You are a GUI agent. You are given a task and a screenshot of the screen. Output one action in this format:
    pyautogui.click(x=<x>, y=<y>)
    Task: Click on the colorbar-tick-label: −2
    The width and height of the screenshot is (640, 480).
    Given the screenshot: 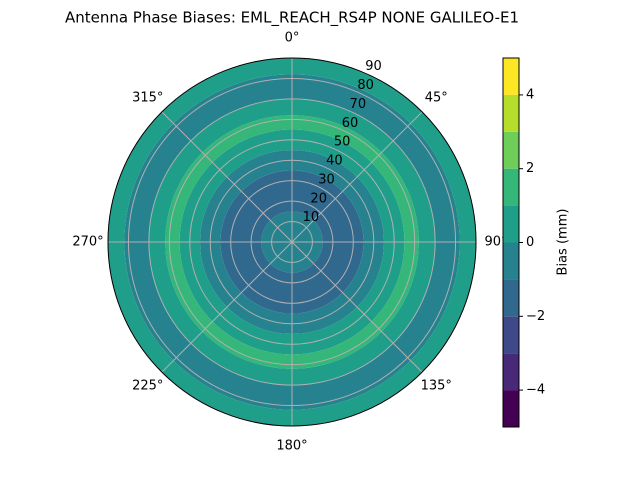 What is the action you would take?
    pyautogui.click(x=535, y=316)
    